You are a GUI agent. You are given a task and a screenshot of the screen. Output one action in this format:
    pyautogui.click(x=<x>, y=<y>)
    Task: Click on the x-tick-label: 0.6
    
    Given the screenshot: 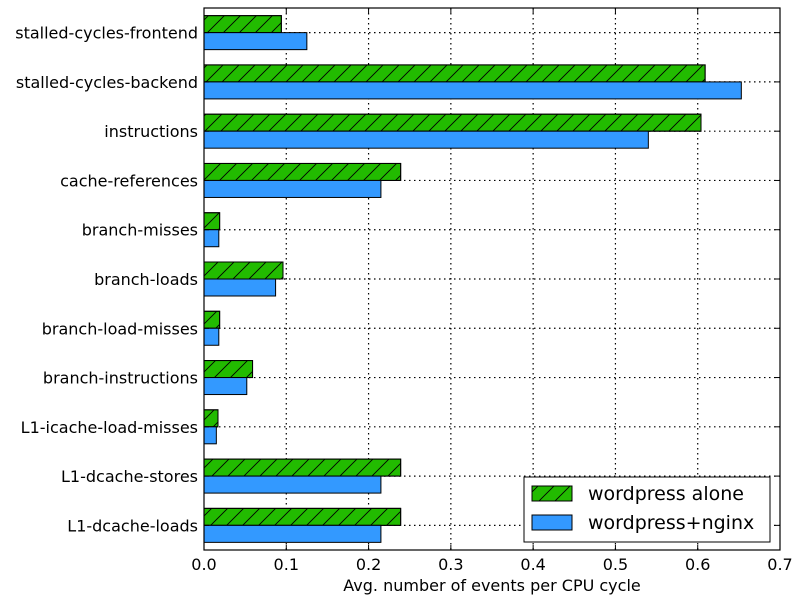 What is the action you would take?
    pyautogui.click(x=697, y=564)
    